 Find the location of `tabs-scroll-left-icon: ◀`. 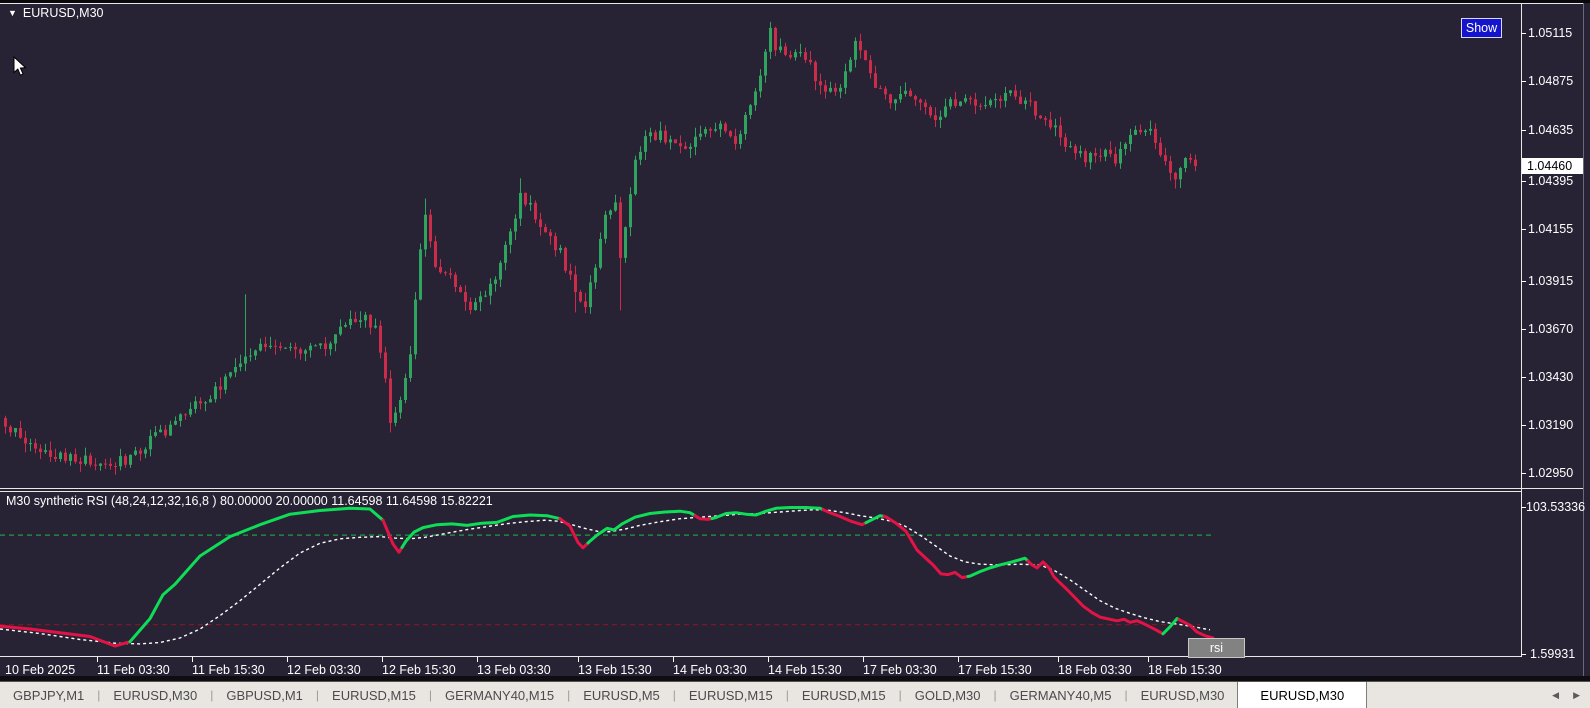

tabs-scroll-left-icon: ◀ is located at coordinates (1556, 694).